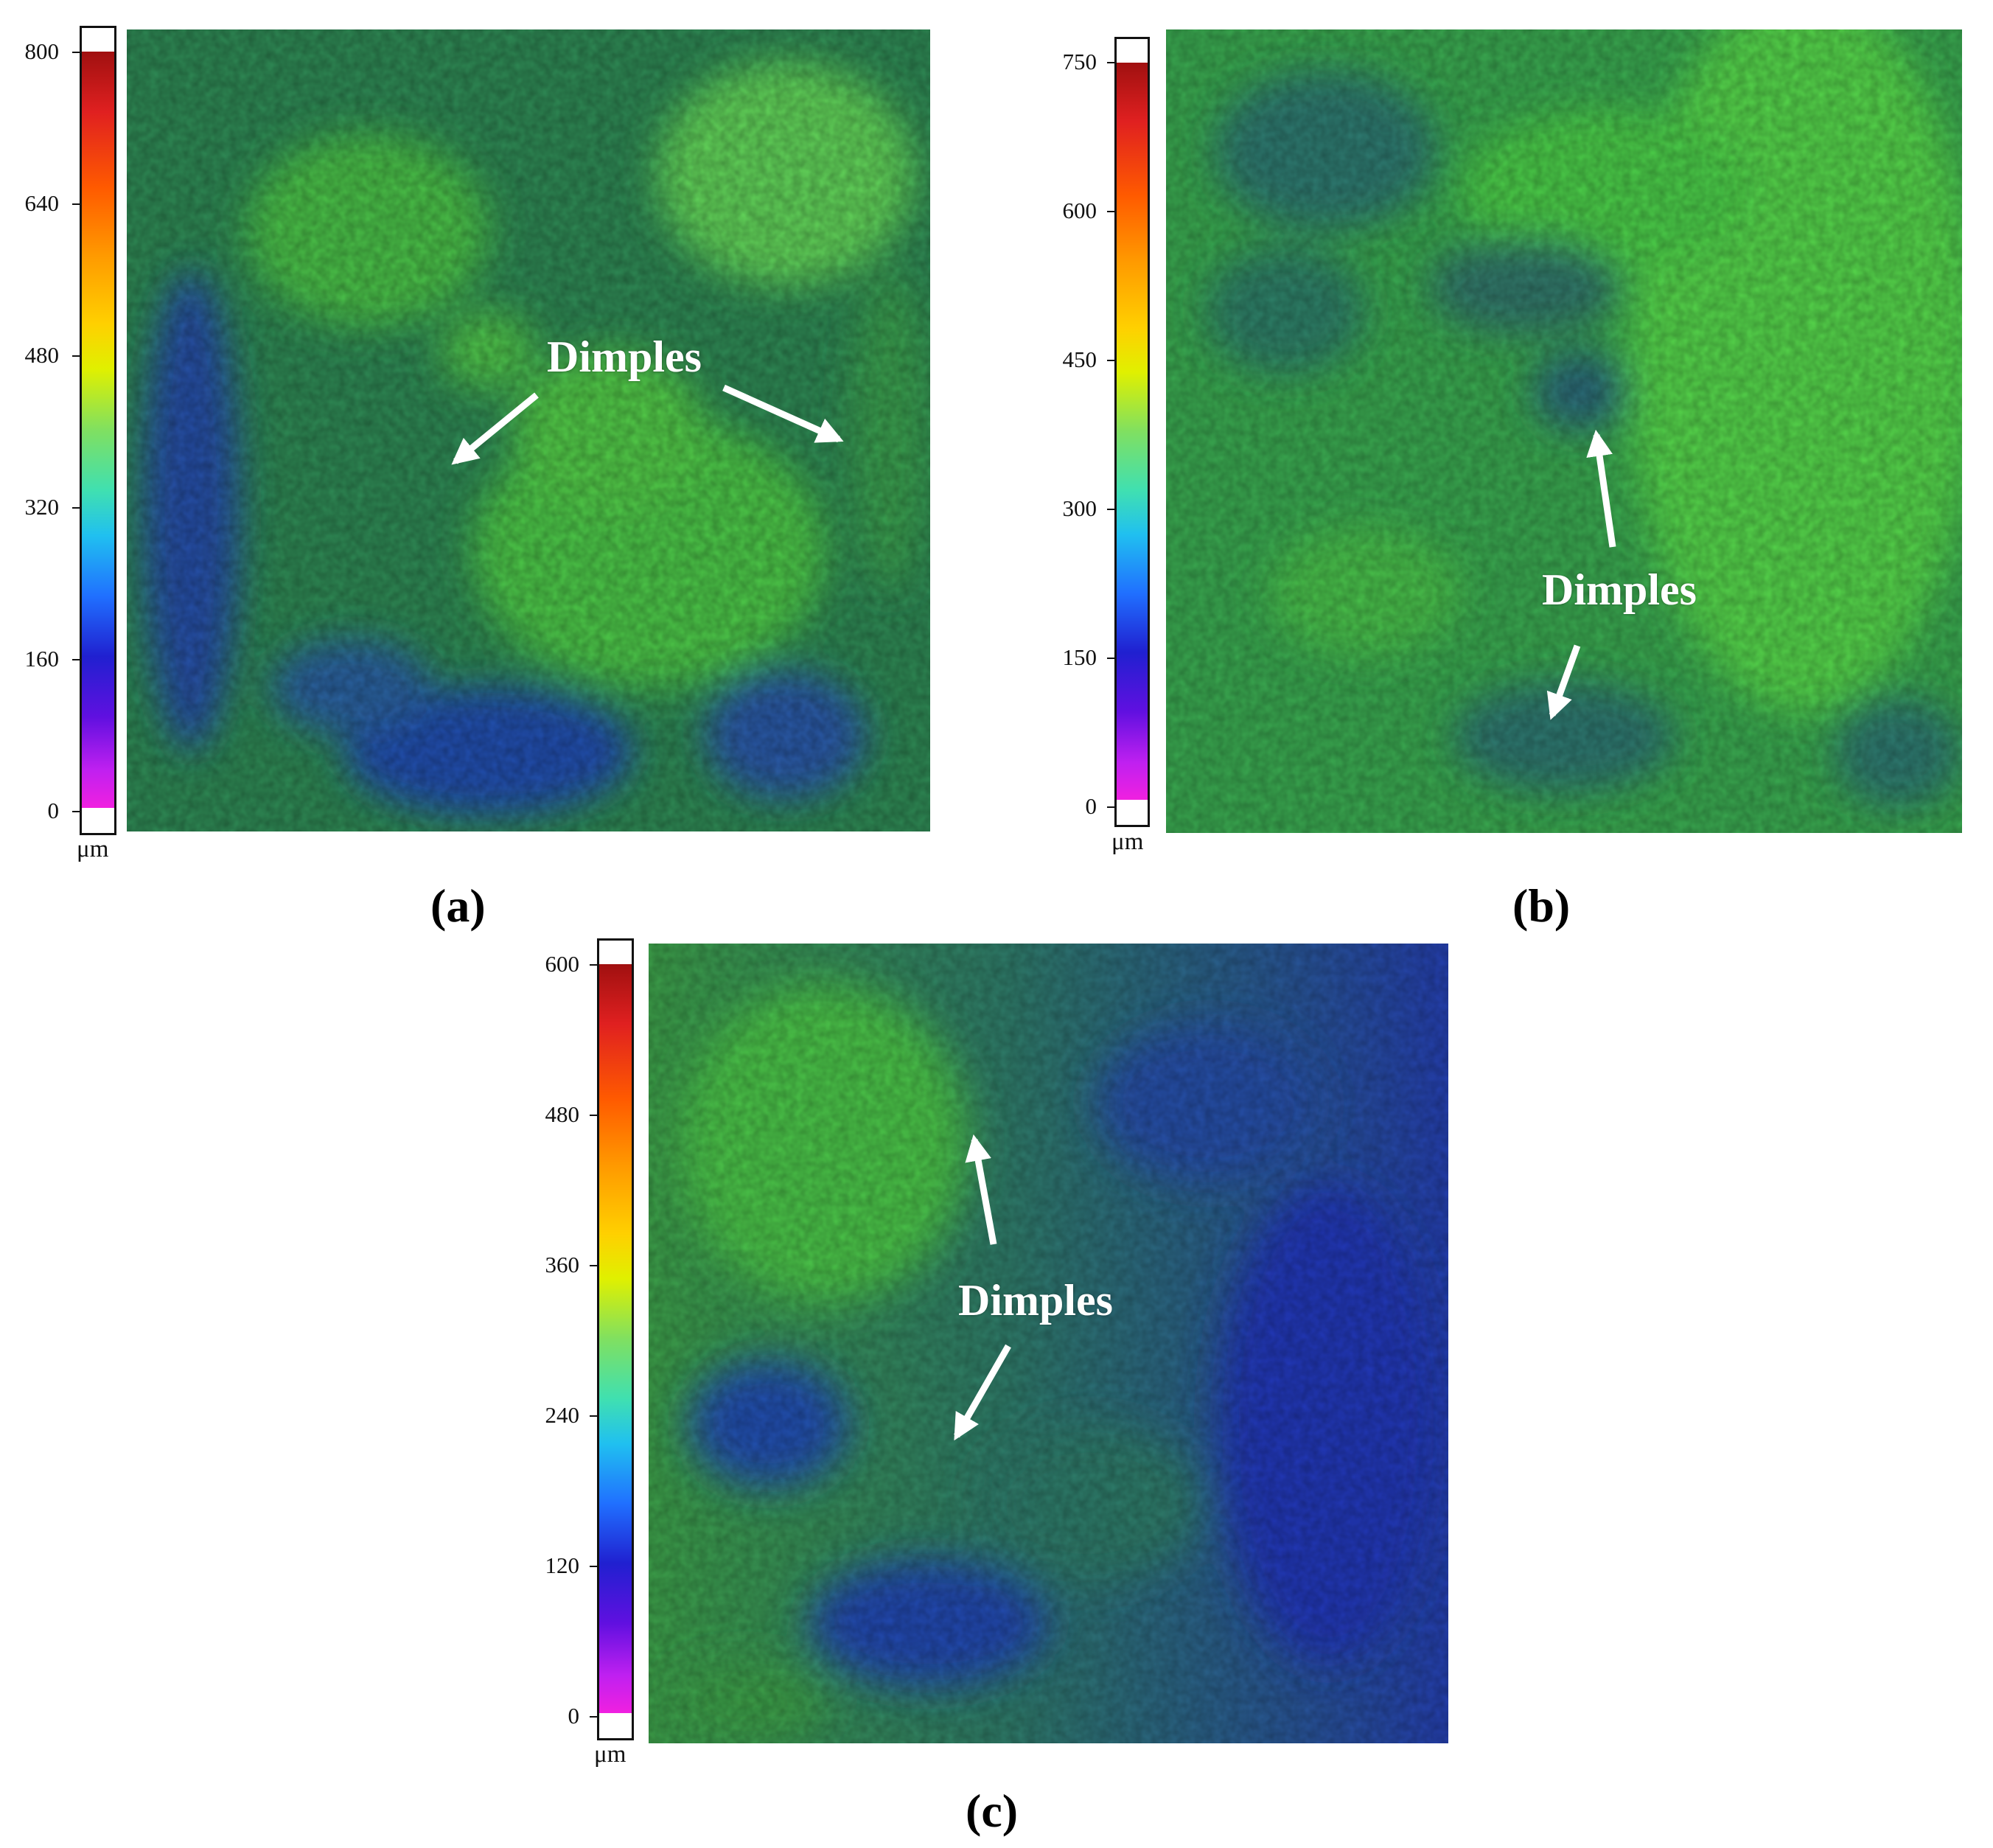 This screenshot has width=1993, height=1848. Describe the element at coordinates (1620, 589) in the screenshot. I see `dimples-annotation-b: Dimples` at that location.